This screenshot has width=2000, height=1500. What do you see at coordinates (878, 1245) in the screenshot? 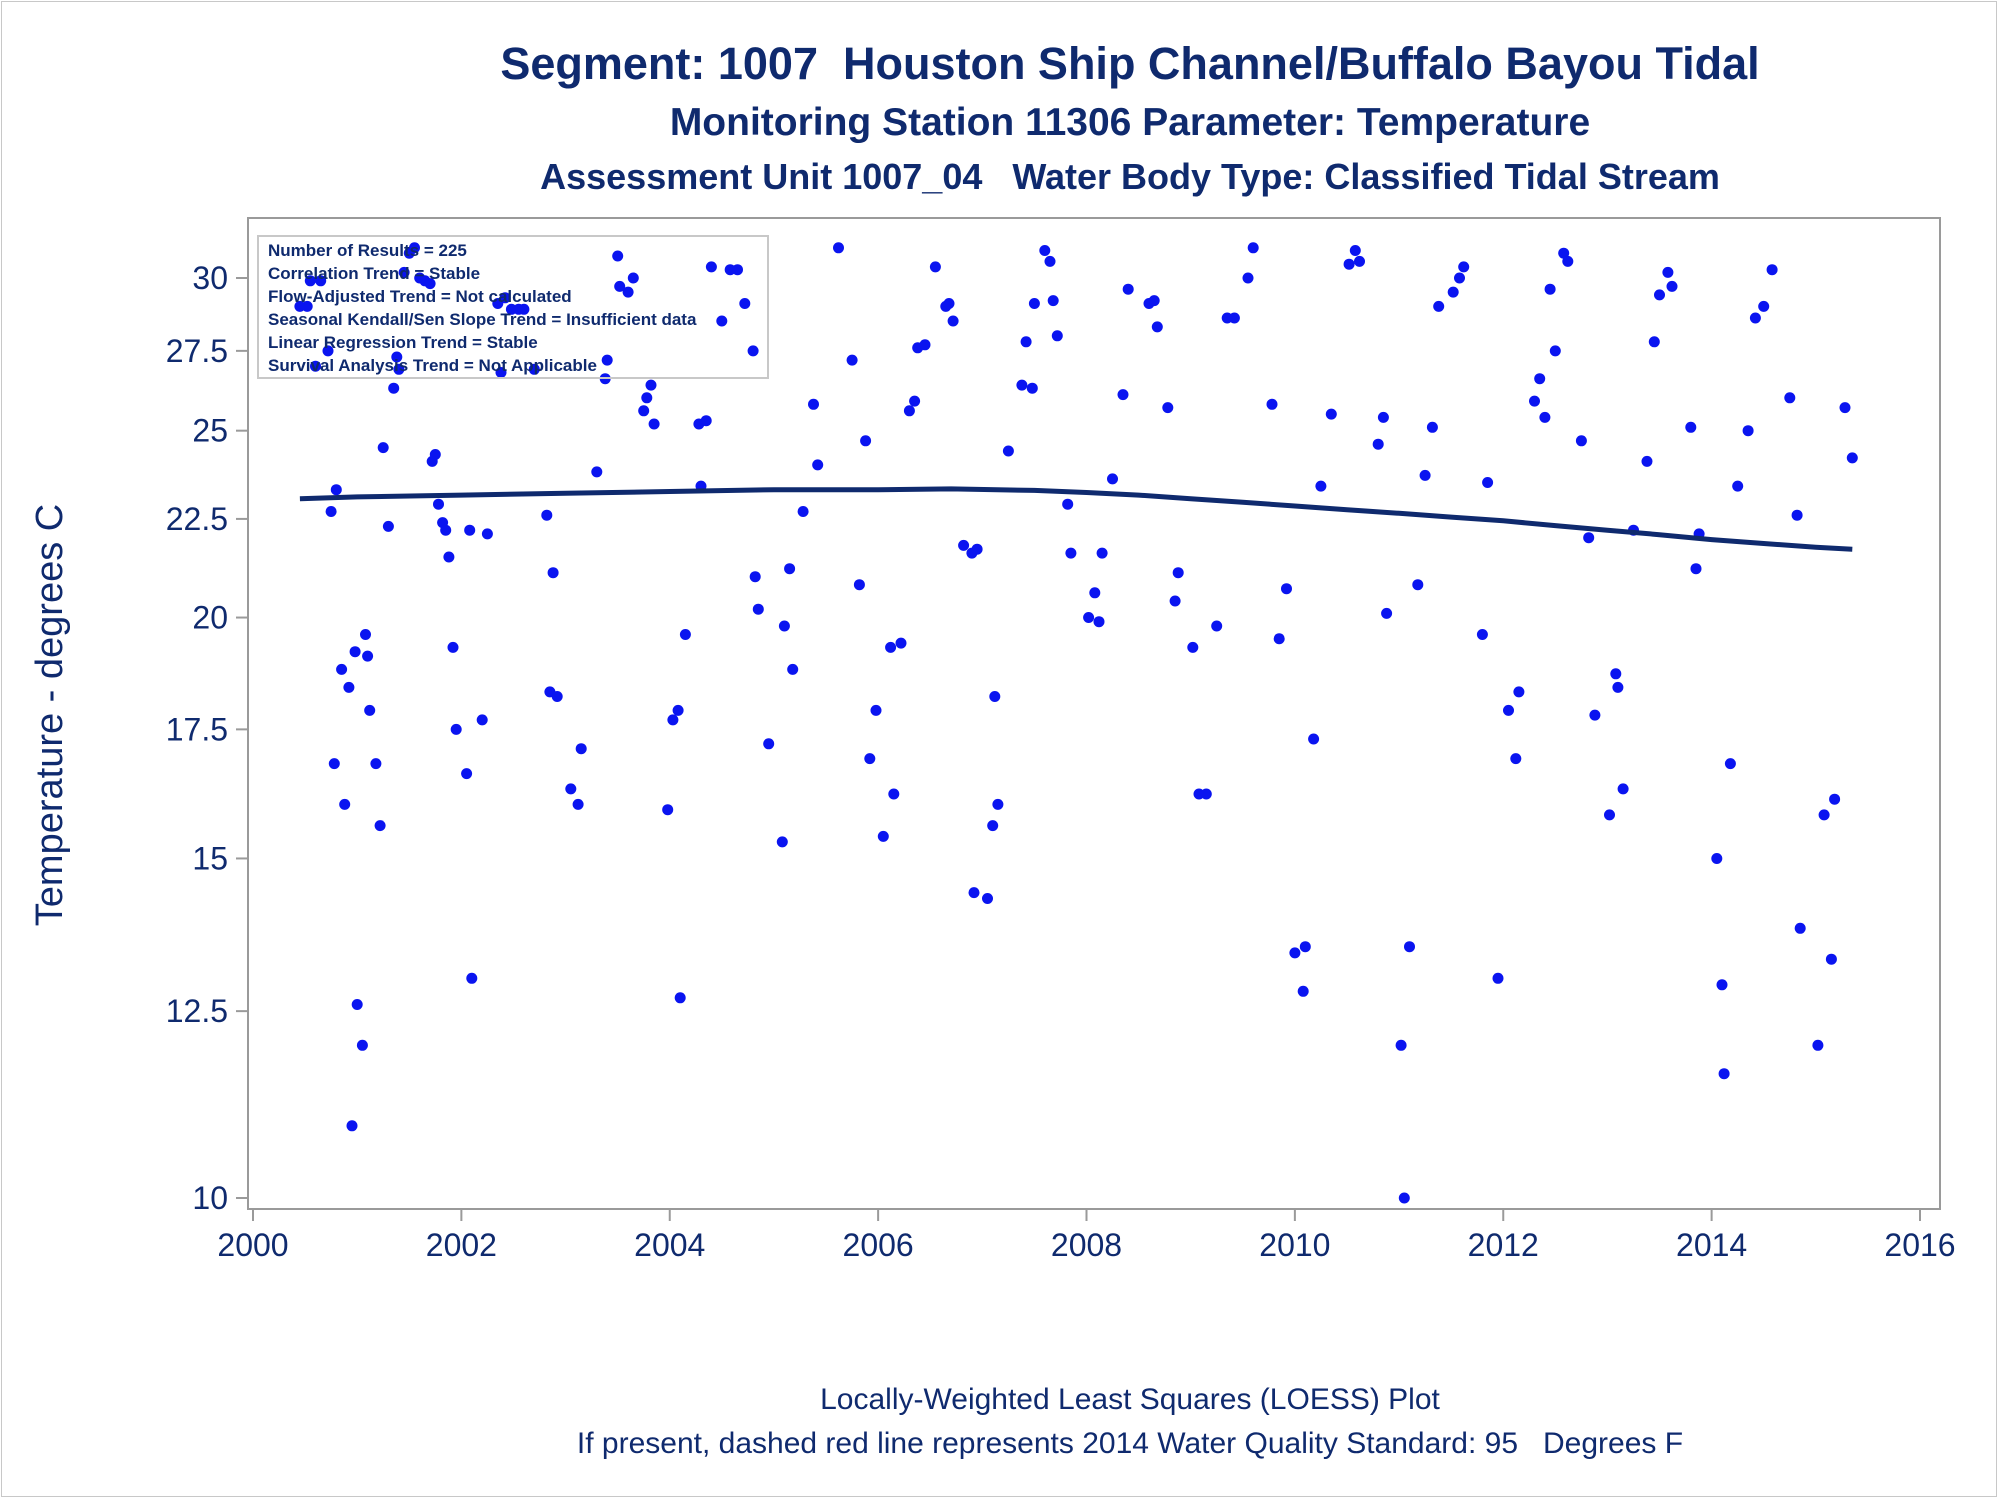
I see `x-tick-label: 2006` at bounding box center [878, 1245].